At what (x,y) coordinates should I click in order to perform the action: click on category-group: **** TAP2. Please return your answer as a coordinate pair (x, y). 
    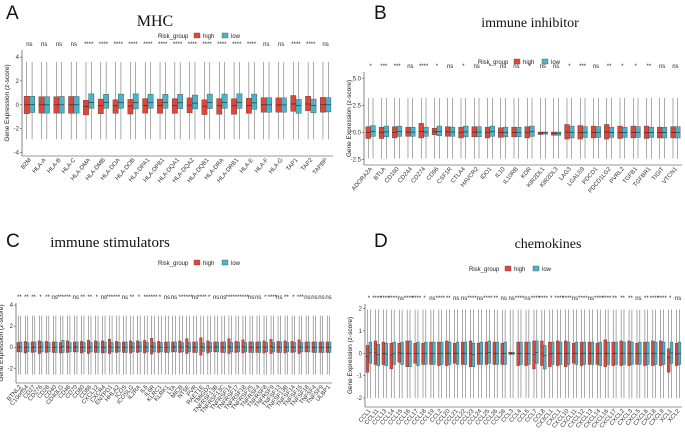
    Looking at the image, I should click on (308, 107).